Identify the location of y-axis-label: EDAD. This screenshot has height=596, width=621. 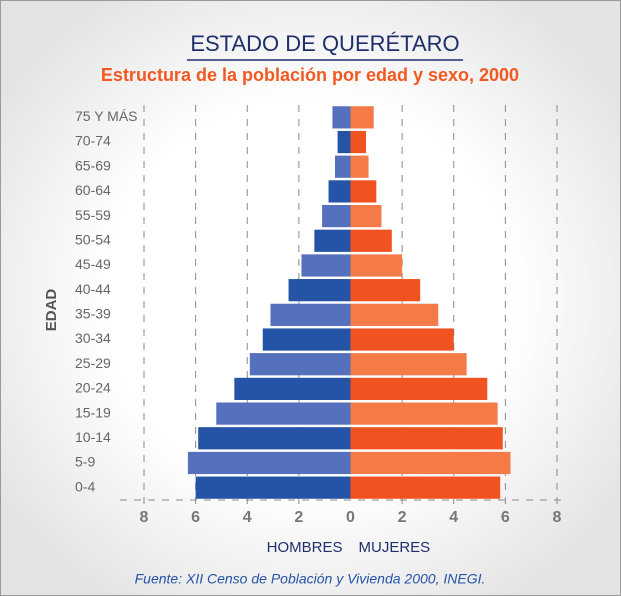
(51, 310).